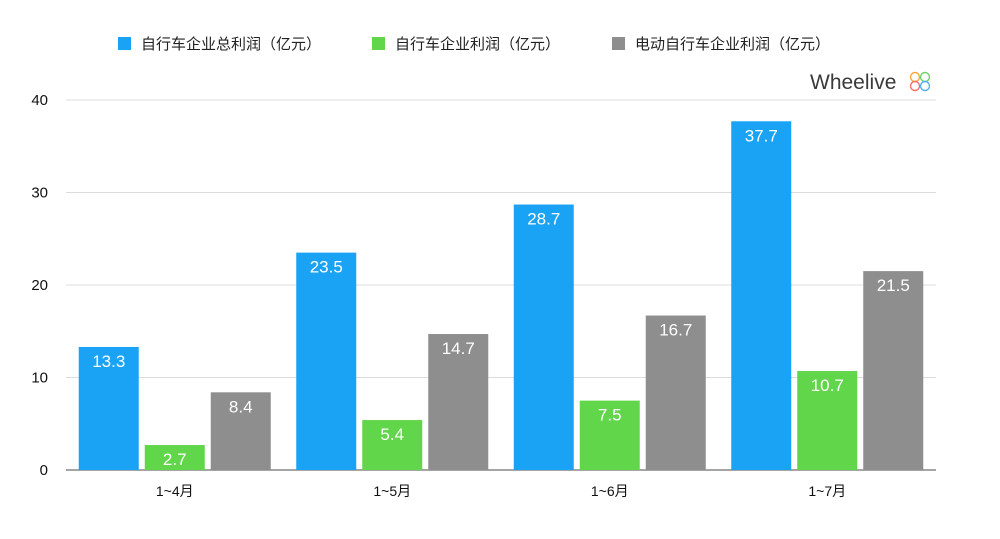 Image resolution: width=1000 pixels, height=539 pixels. I want to click on y-axis-ticks: 0 10 20 30 40, so click(39, 285).